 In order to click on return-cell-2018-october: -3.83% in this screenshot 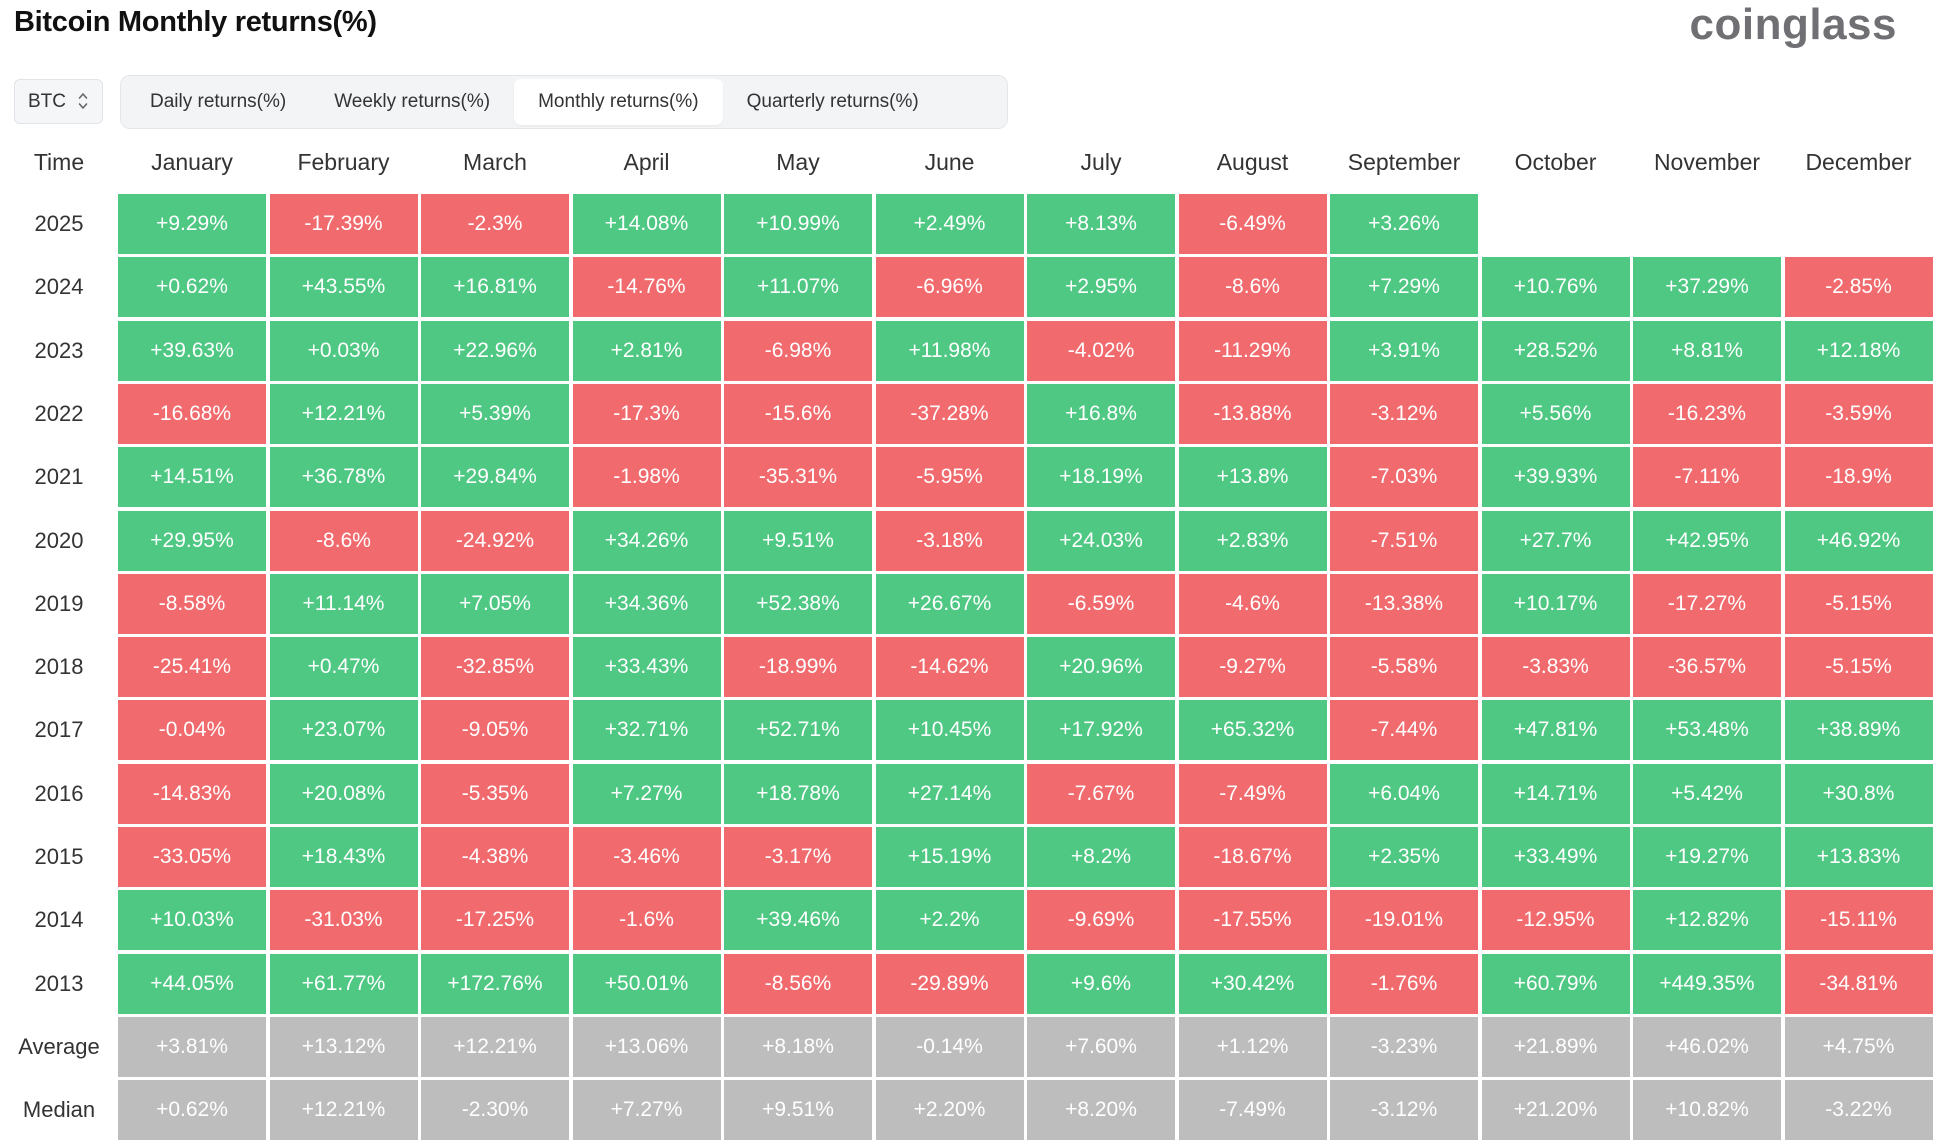, I will do `click(1555, 667)`.